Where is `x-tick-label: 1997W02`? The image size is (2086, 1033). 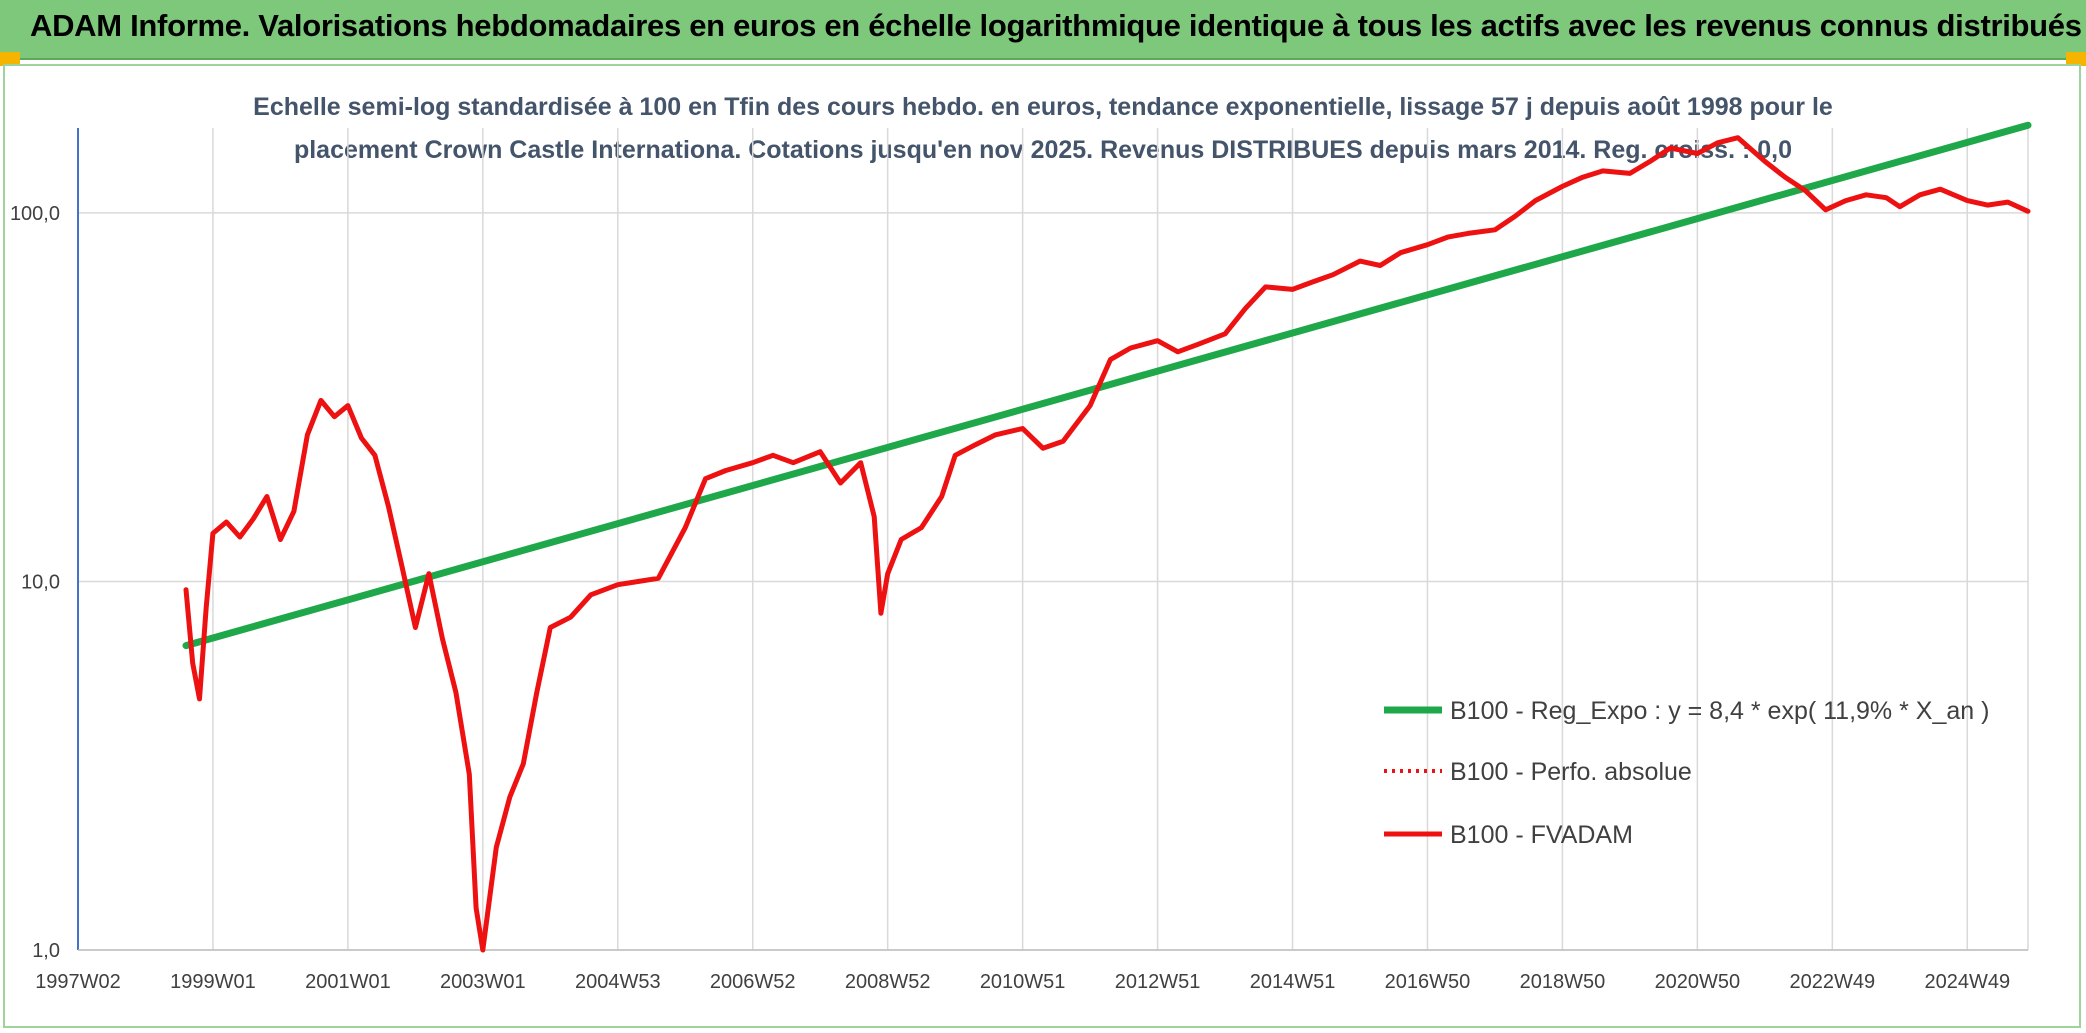 x-tick-label: 1997W02 is located at coordinates (78, 982).